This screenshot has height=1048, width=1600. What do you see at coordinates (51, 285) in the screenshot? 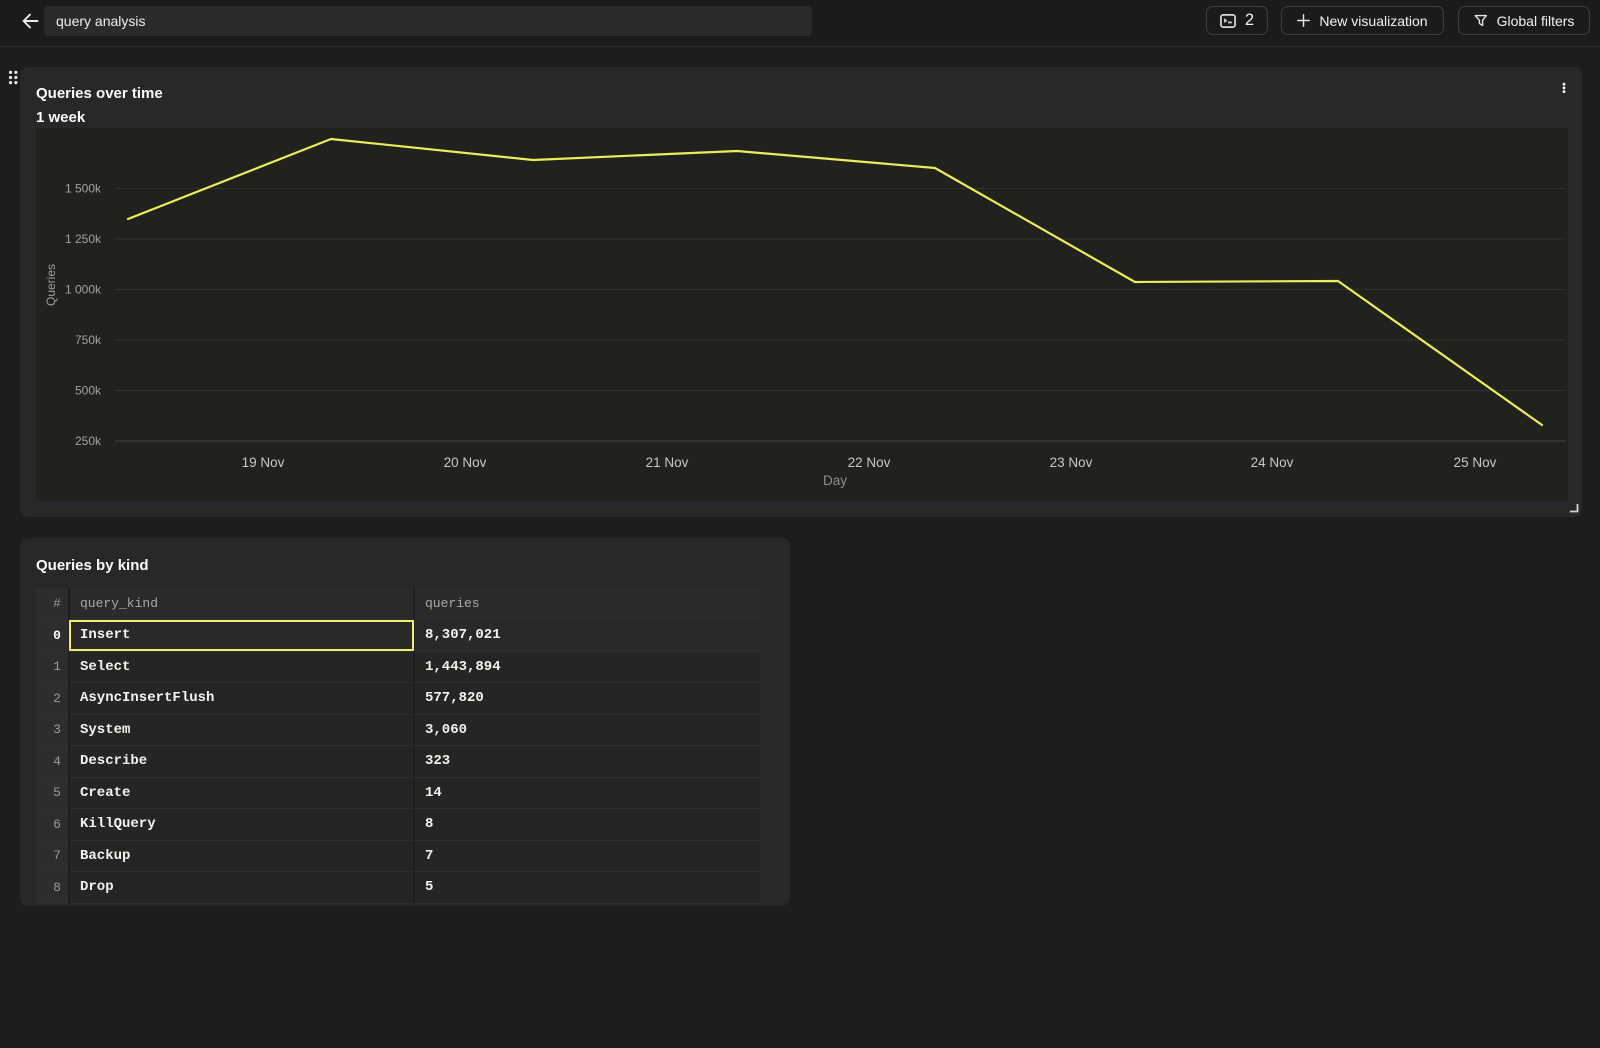
I see `svg-text: Queries` at bounding box center [51, 285].